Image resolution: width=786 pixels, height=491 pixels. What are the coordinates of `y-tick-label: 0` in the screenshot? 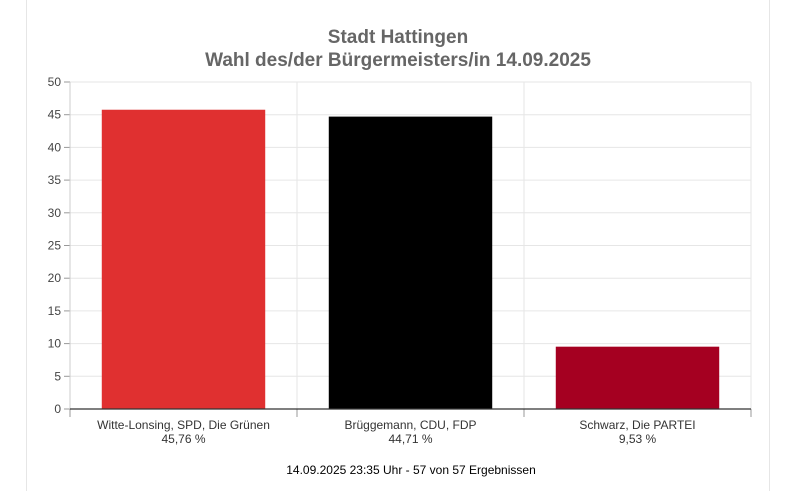 It's located at (57, 409).